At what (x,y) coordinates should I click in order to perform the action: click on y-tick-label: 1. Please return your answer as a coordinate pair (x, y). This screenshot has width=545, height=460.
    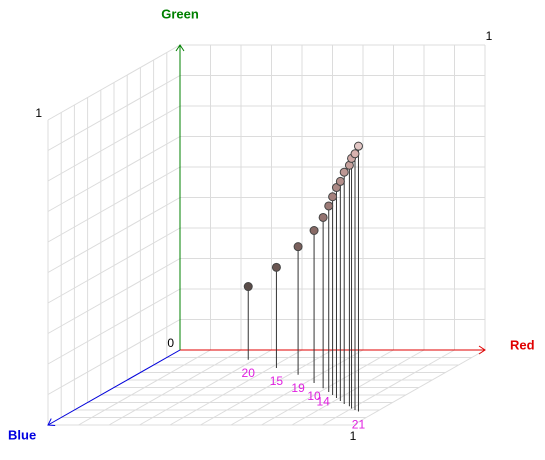
    Looking at the image, I should click on (38, 113).